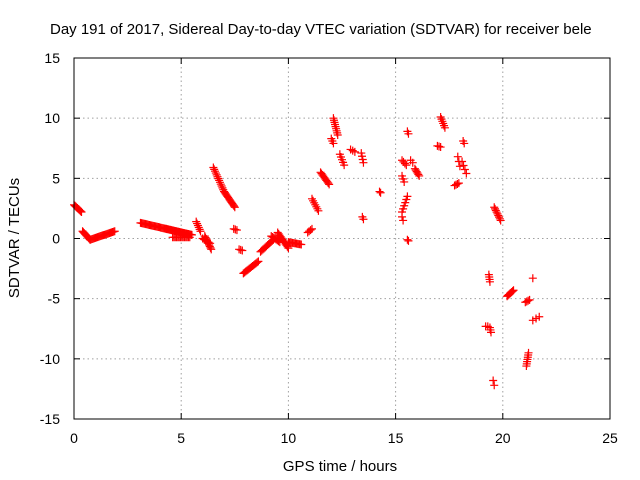 The height and width of the screenshot is (480, 640). What do you see at coordinates (54, 299) in the screenshot?
I see `y-tick-label: -5` at bounding box center [54, 299].